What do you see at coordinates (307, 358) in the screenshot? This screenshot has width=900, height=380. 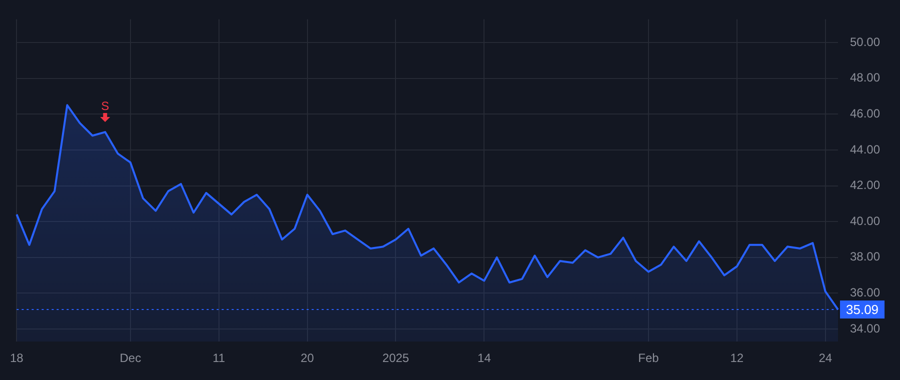 I see `x-tick-label: 20` at bounding box center [307, 358].